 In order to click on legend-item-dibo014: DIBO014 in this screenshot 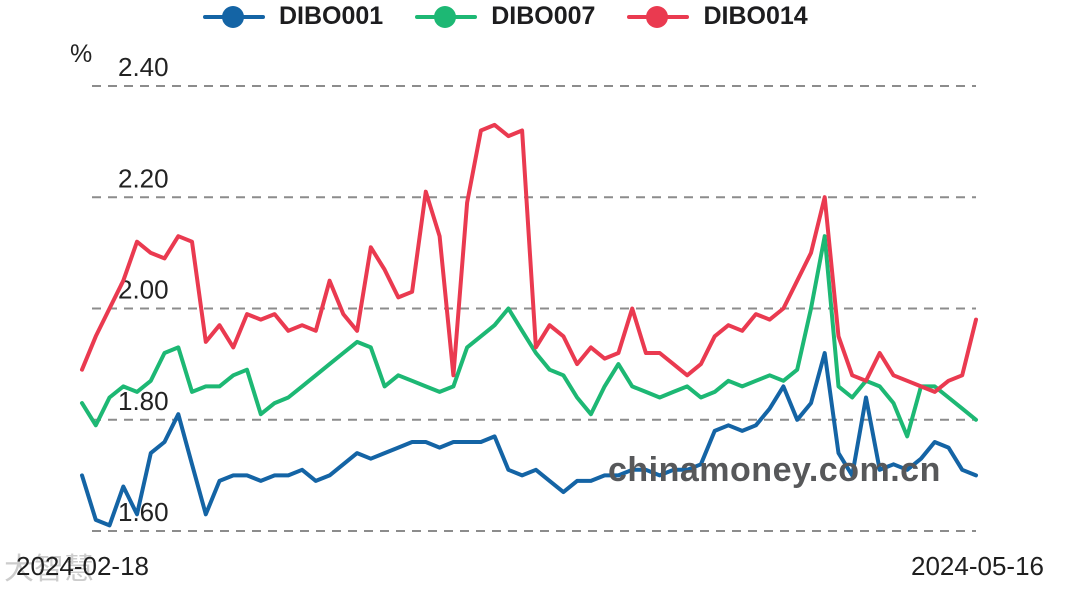, I will do `click(717, 16)`.